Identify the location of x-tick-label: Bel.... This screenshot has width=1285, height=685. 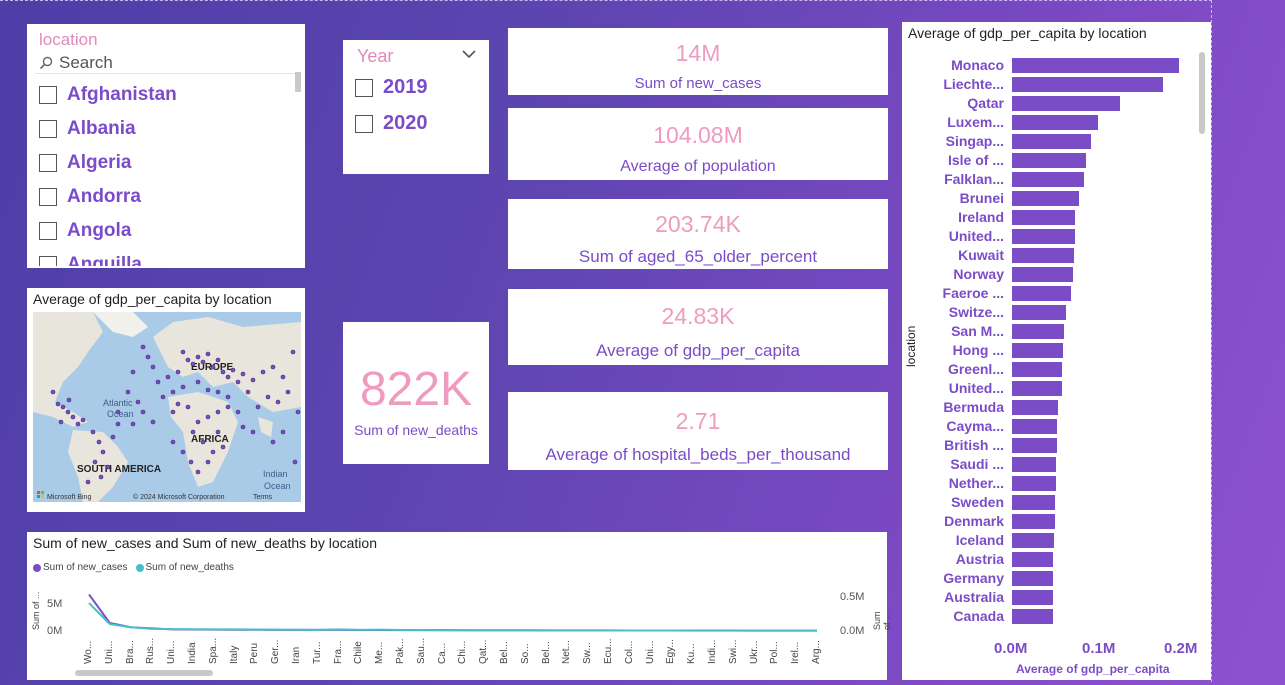
(504, 652).